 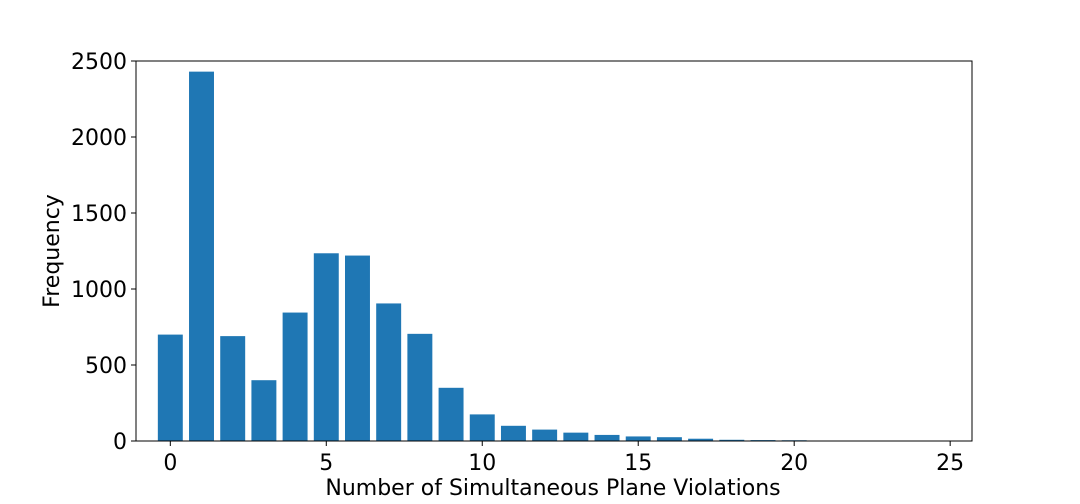 I want to click on x-tick-label: 0, so click(x=170, y=463).